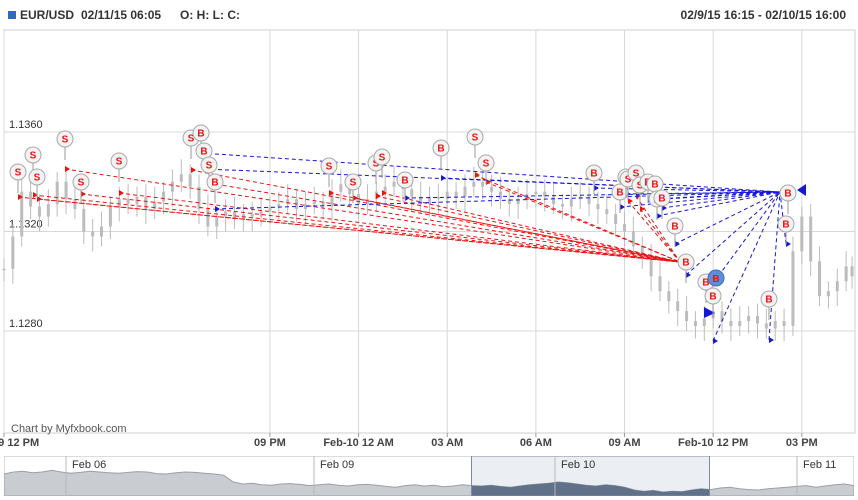 Image resolution: width=858 pixels, height=500 pixels. What do you see at coordinates (69, 429) in the screenshot?
I see `chart-credit: Chart by Myfxbook.com` at bounding box center [69, 429].